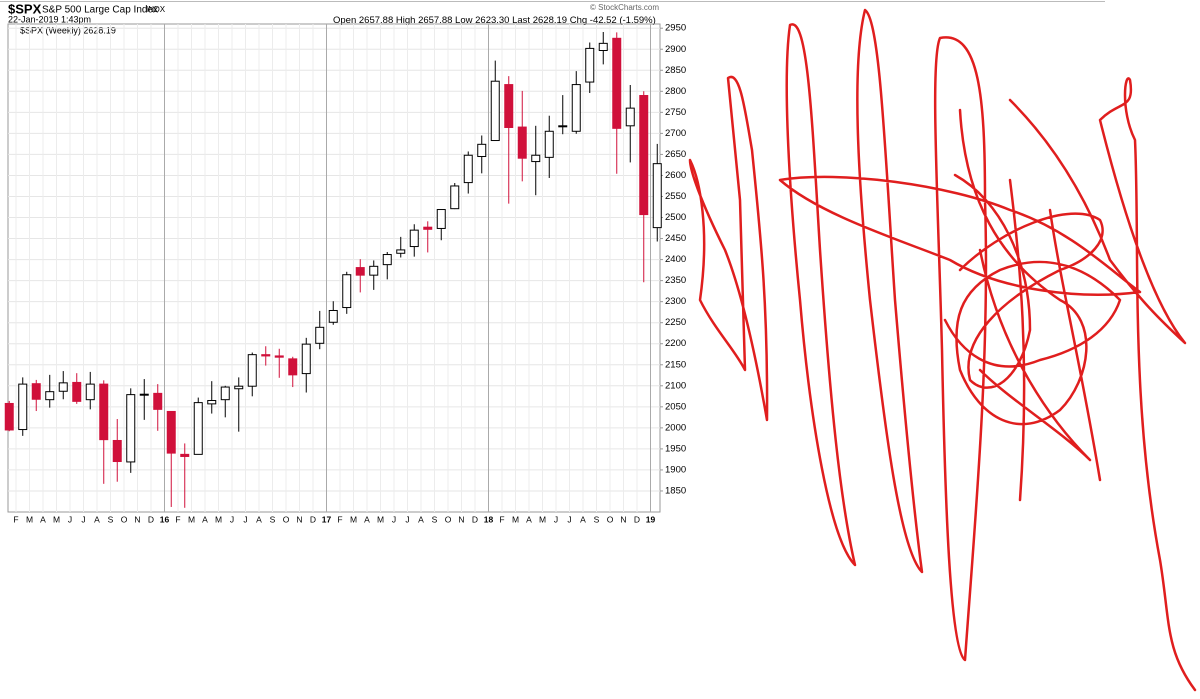 The height and width of the screenshot is (699, 1200). Describe the element at coordinates (406, 20) in the screenshot. I see `label: High` at that location.